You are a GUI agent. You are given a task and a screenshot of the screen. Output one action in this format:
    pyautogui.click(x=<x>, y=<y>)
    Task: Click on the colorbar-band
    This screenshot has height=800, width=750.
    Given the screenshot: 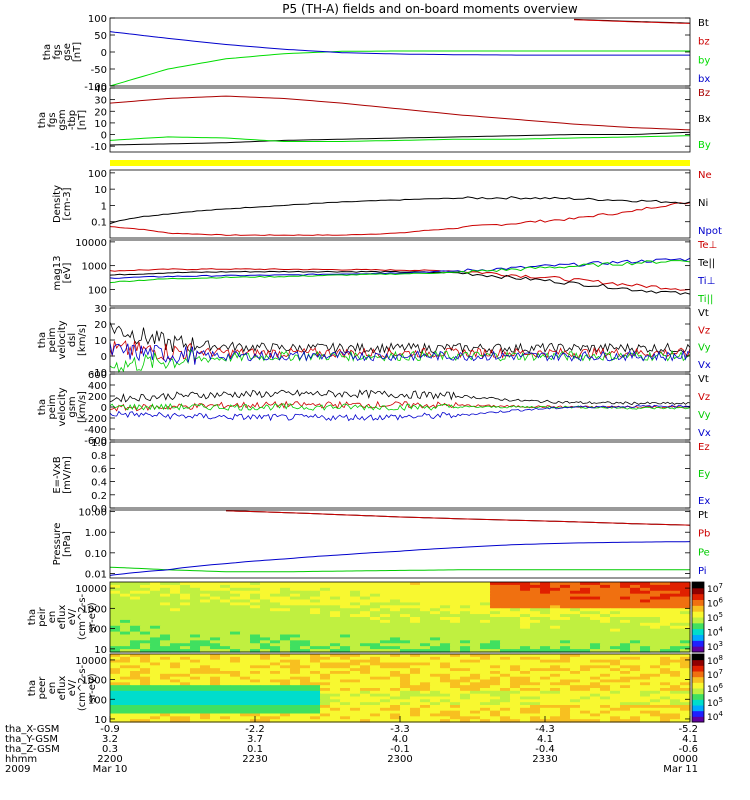 What is the action you would take?
    pyautogui.click(x=698, y=696)
    